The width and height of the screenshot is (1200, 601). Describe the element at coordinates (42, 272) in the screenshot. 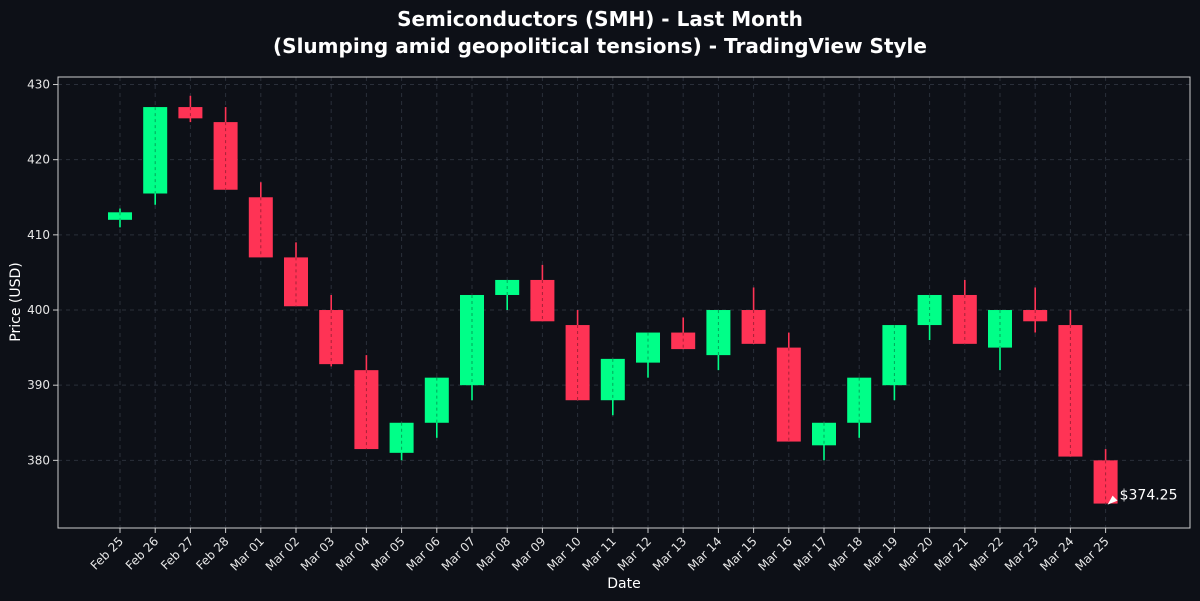

I see `y-axis-ticks: 380 390 400 410 420 430` at that location.